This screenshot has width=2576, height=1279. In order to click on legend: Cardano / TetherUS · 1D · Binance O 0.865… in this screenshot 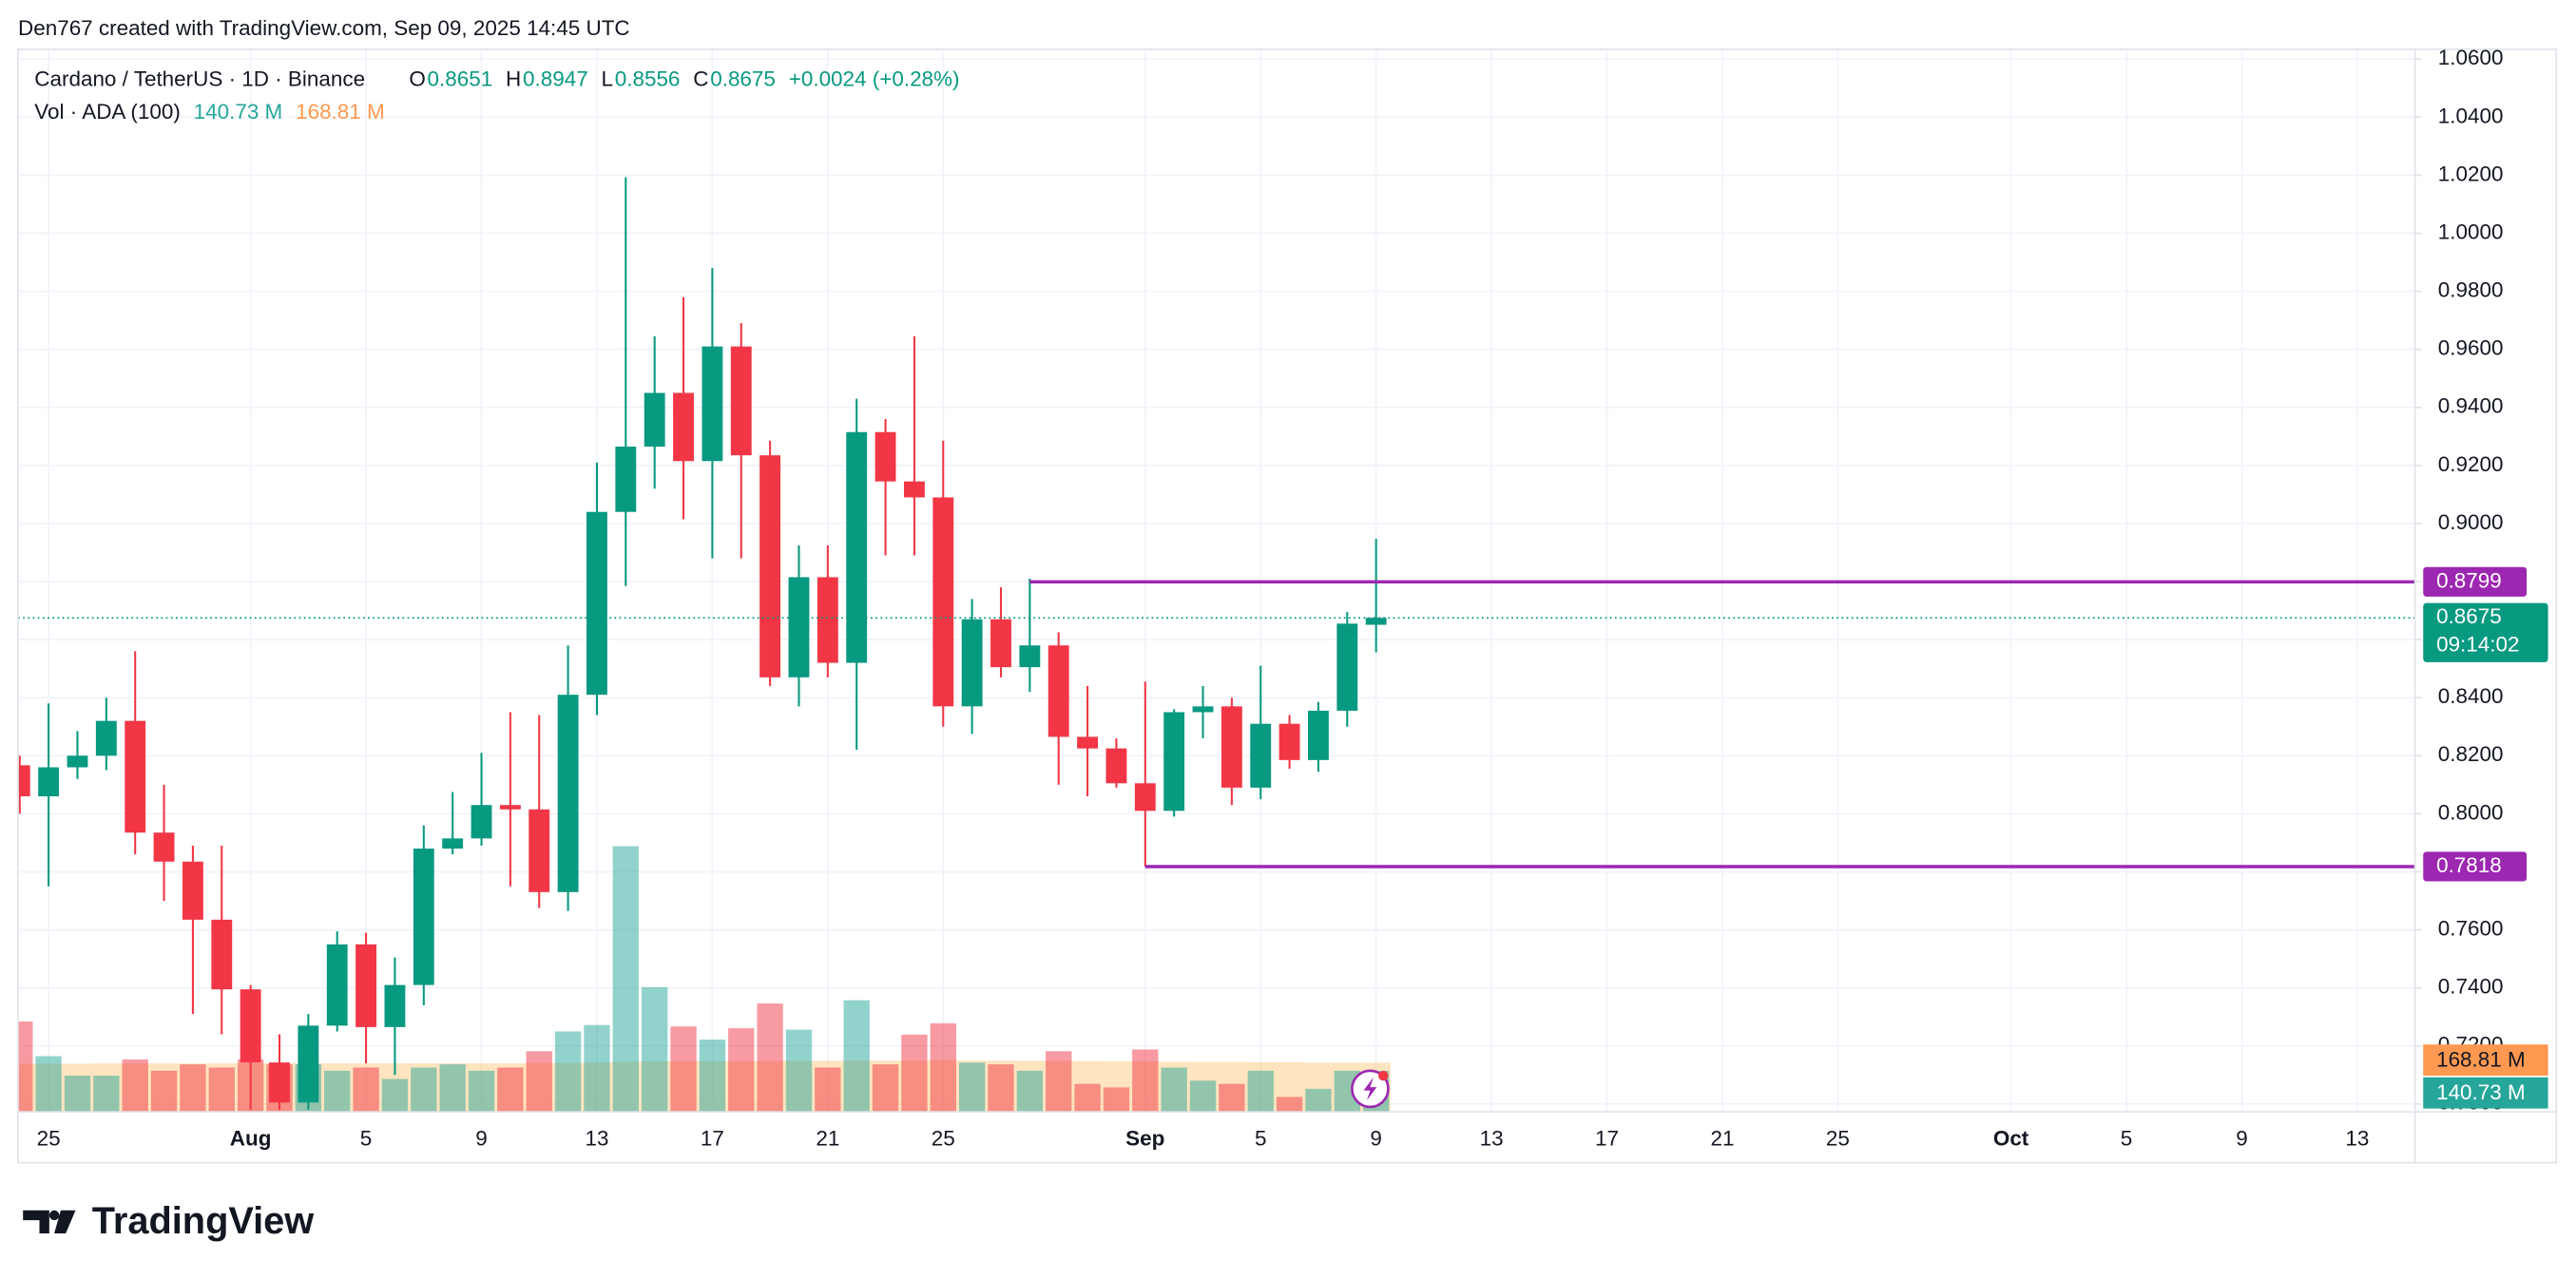, I will do `click(496, 95)`.